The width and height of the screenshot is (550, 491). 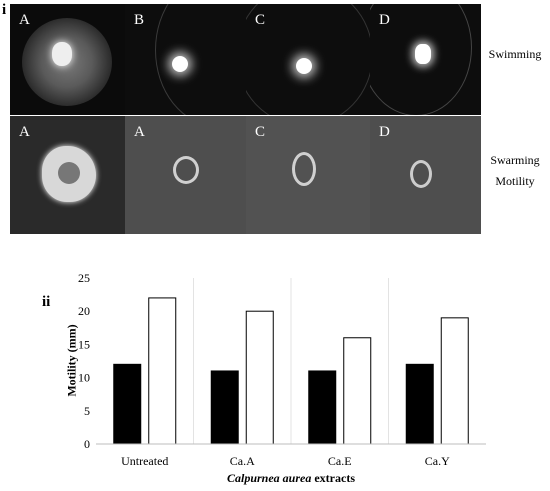 I want to click on x-tick-label: Ca.Y, so click(x=437, y=461).